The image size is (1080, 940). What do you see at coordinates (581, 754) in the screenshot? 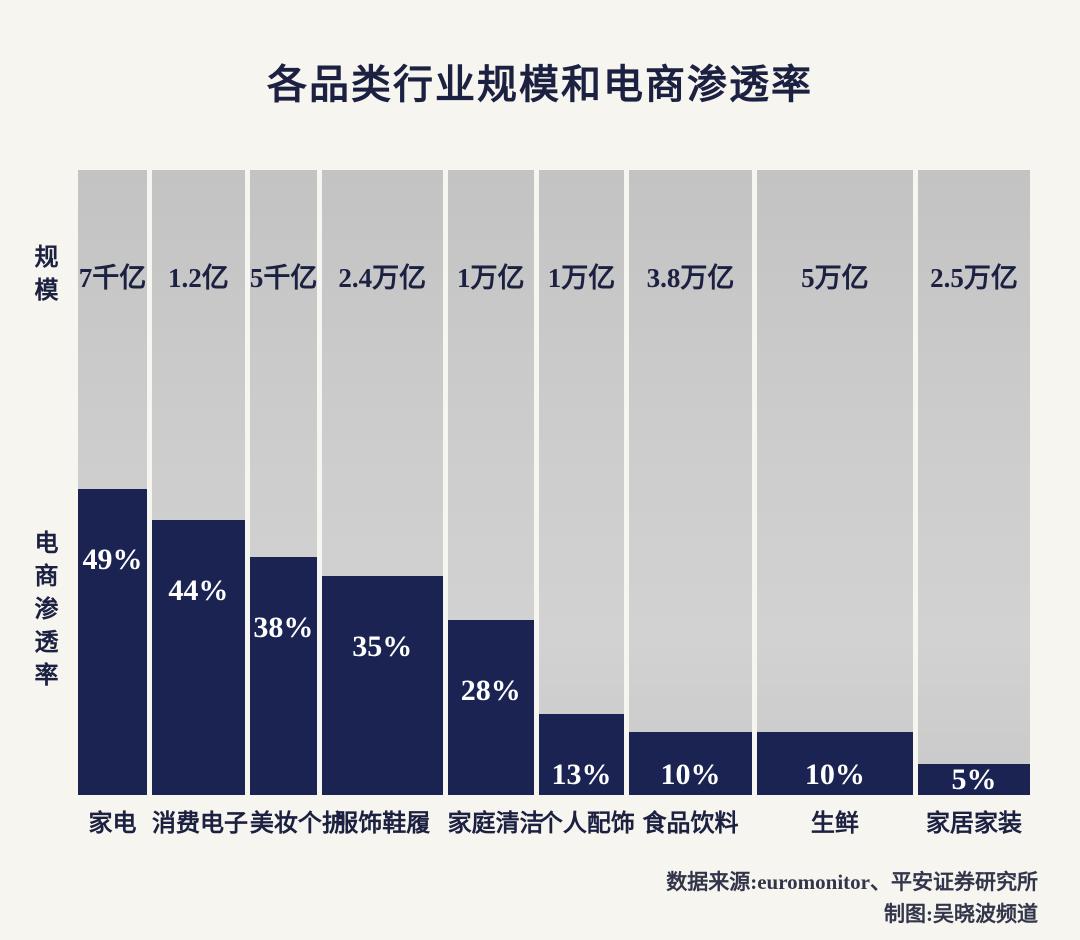
I see `penetration-bar: 13%` at bounding box center [581, 754].